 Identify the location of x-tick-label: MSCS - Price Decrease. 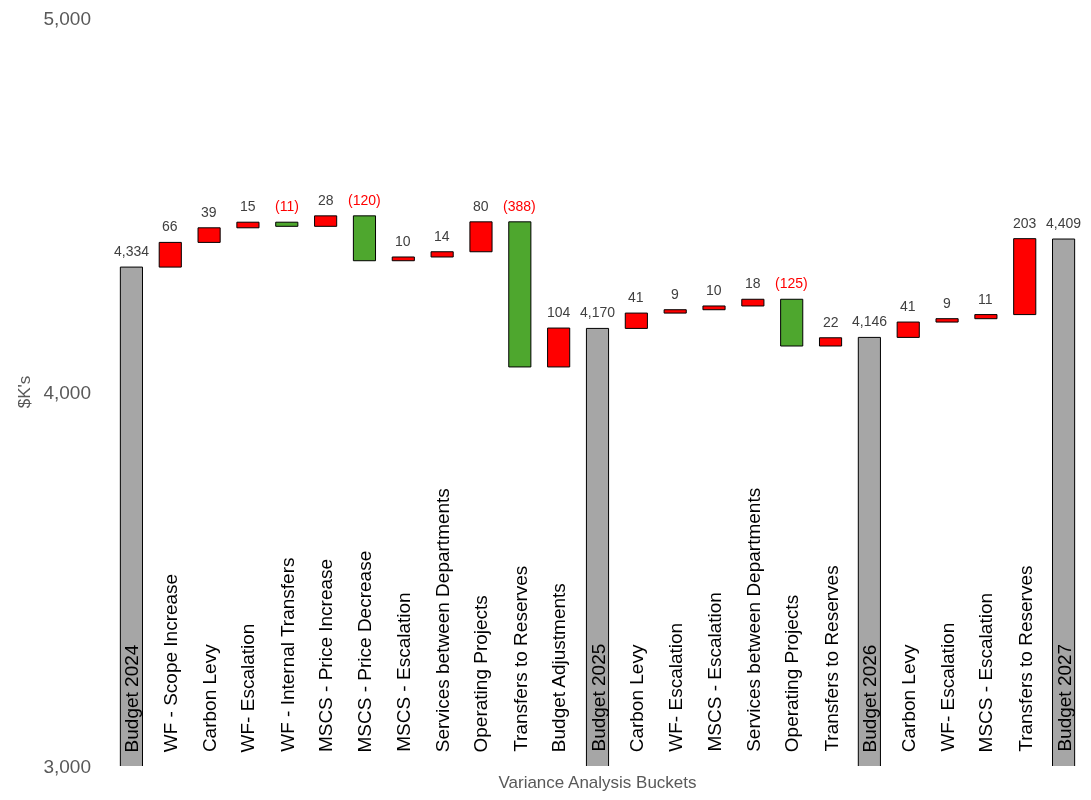
(365, 651).